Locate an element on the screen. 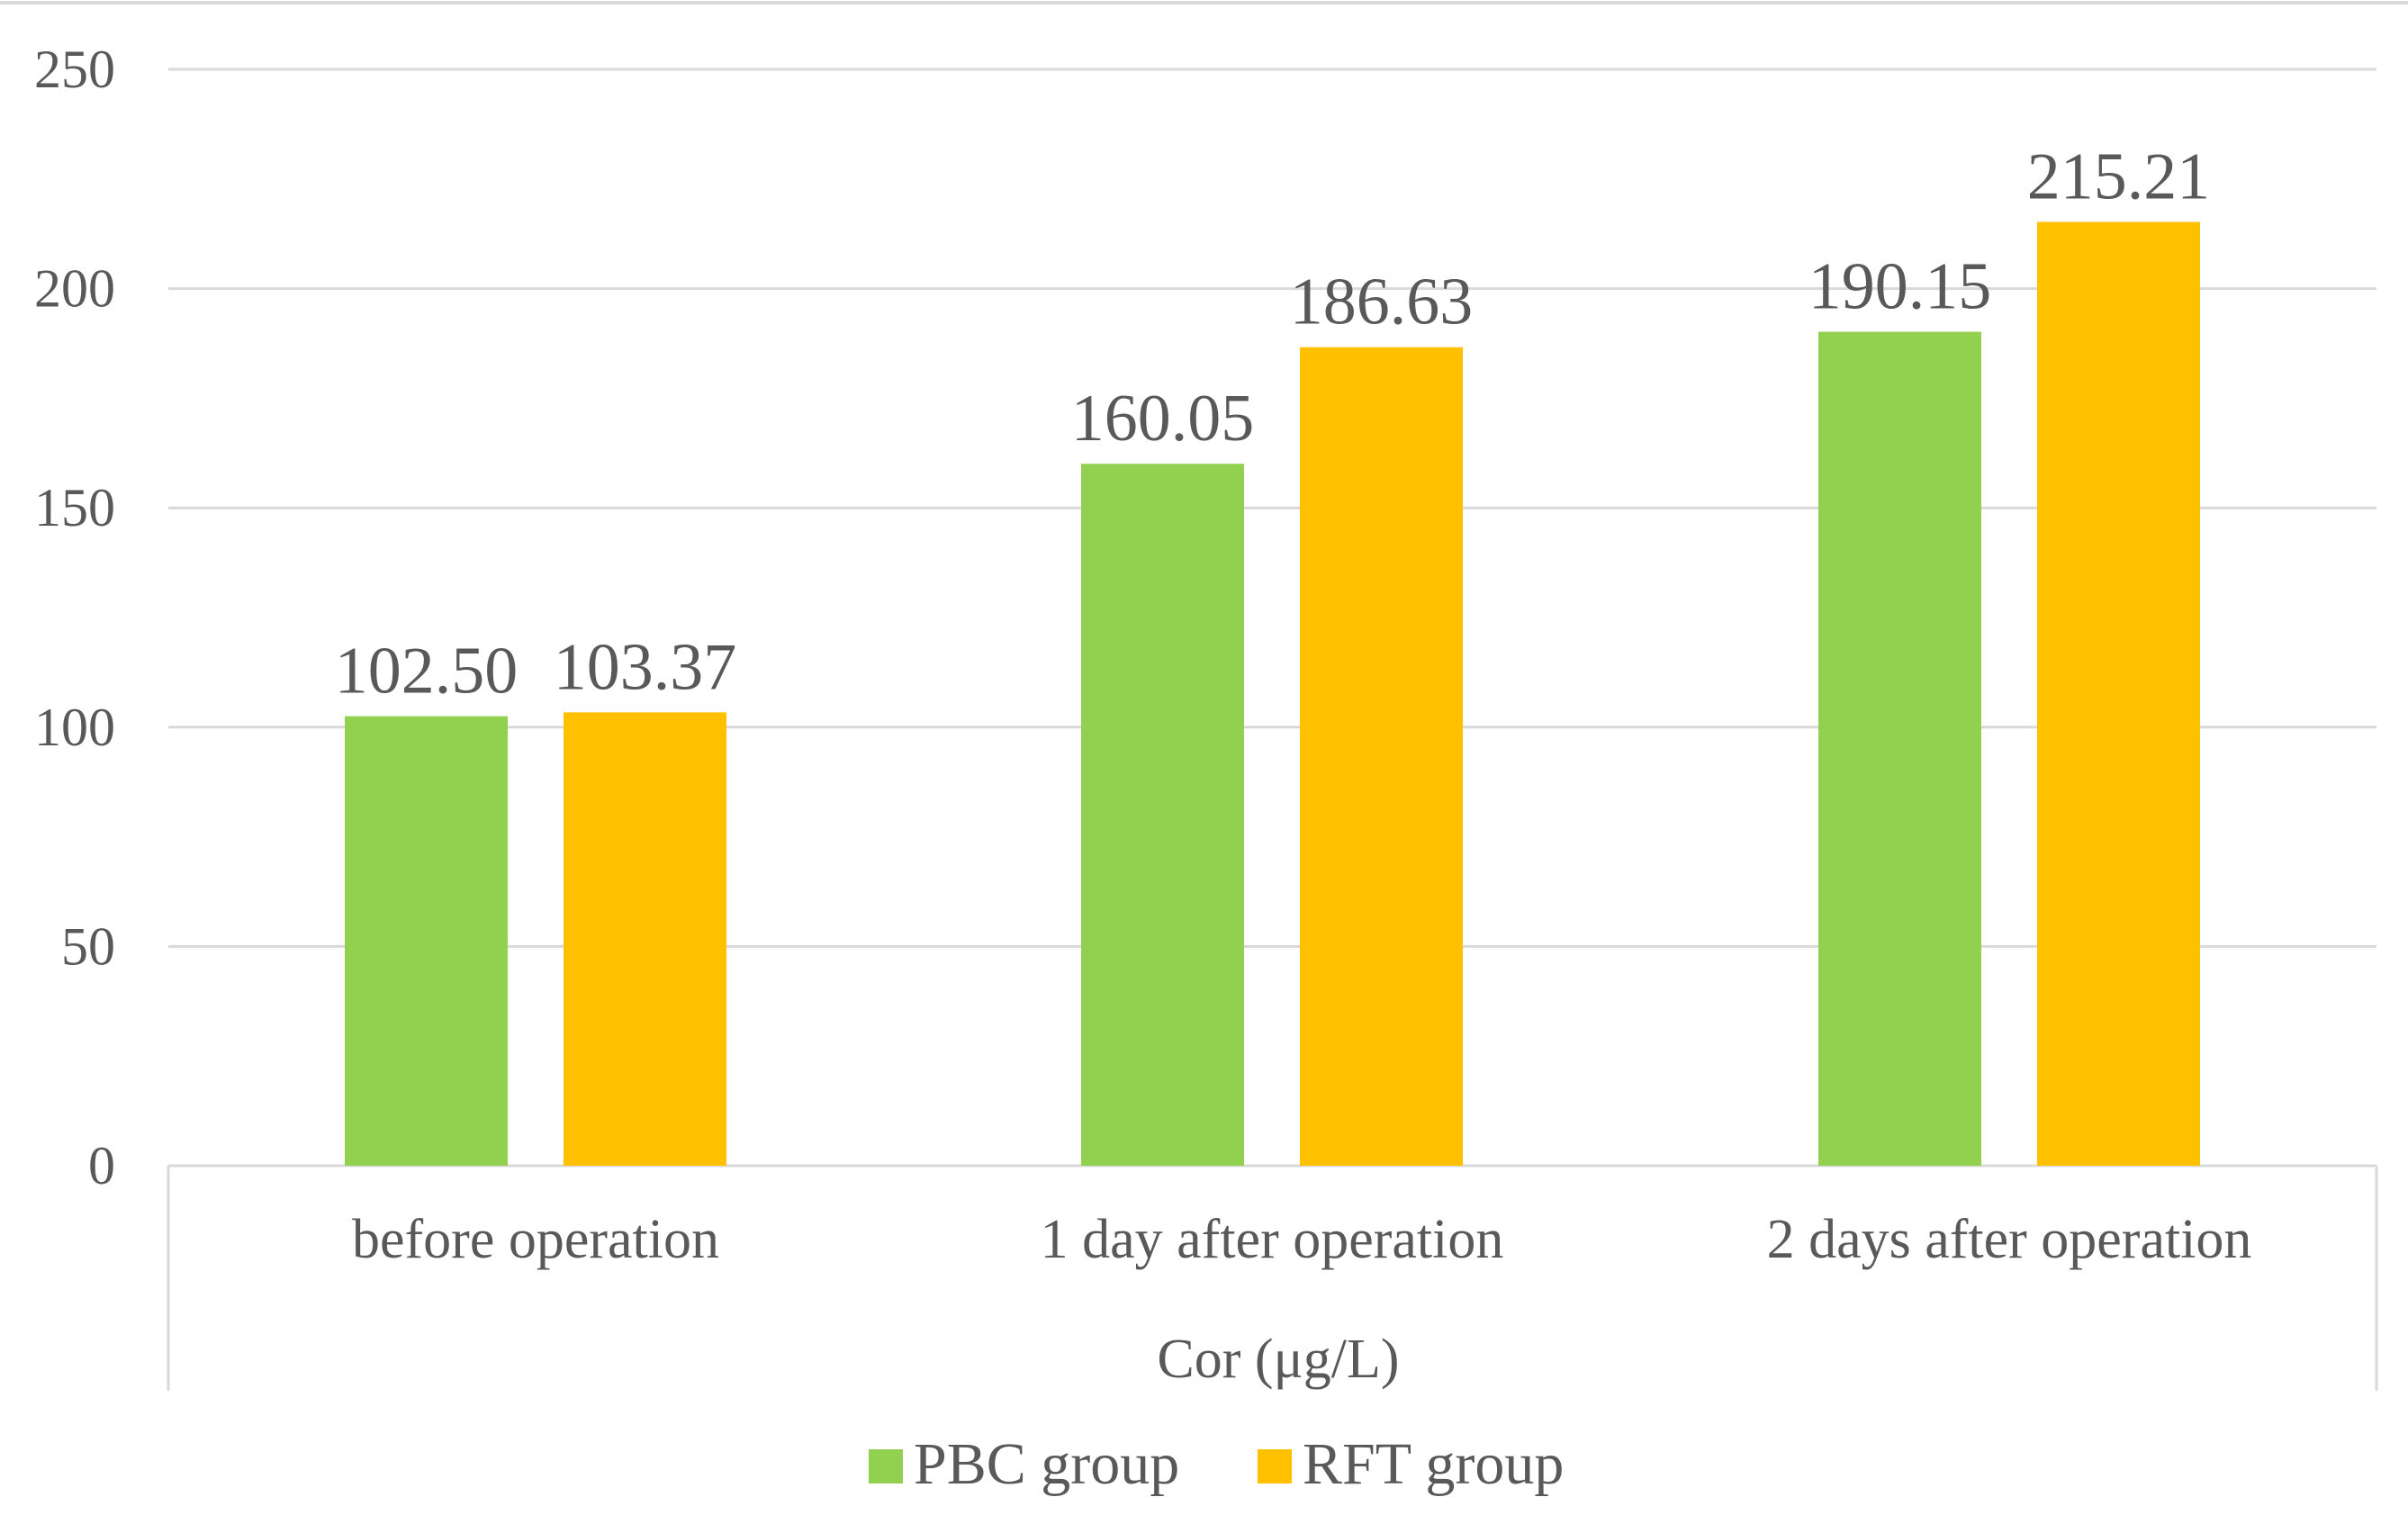 This screenshot has width=2408, height=1524. y-tick-label: 100 is located at coordinates (75, 728).